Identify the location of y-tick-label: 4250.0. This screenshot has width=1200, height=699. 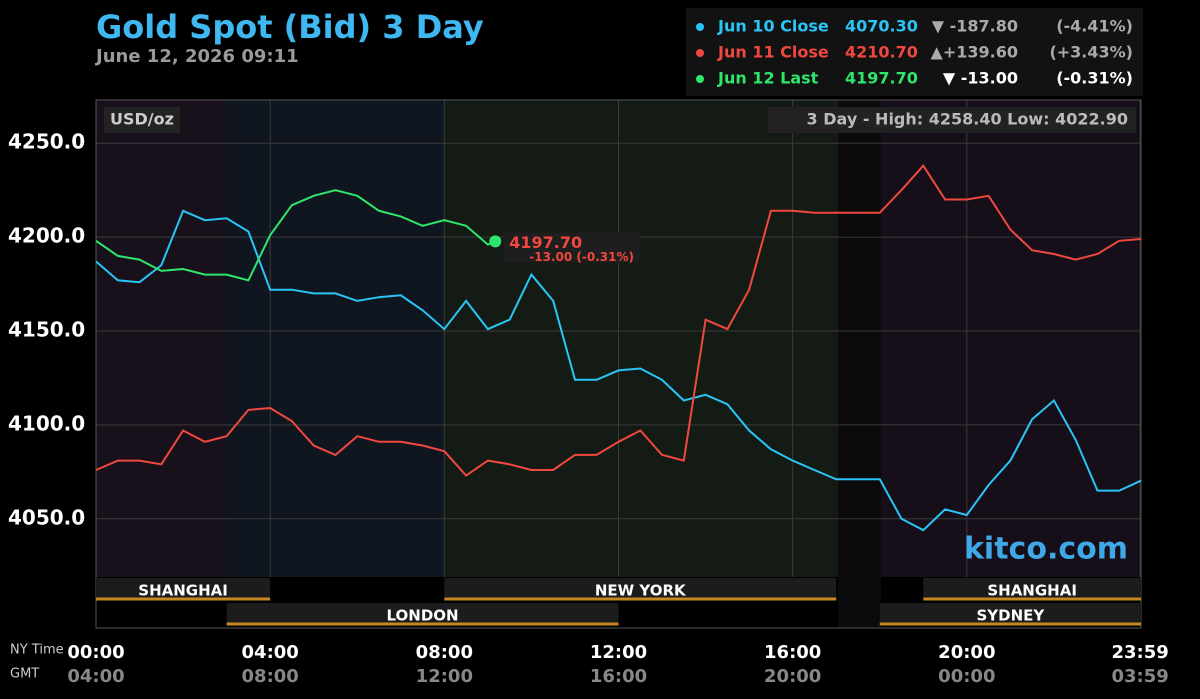
(46, 142).